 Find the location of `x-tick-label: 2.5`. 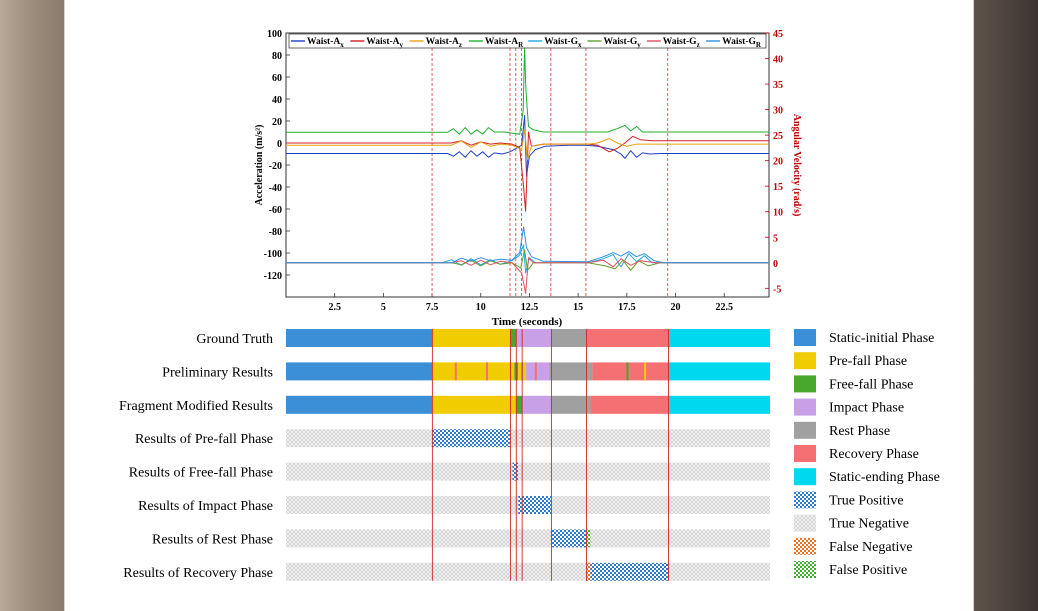

x-tick-label: 2.5 is located at coordinates (334, 307).